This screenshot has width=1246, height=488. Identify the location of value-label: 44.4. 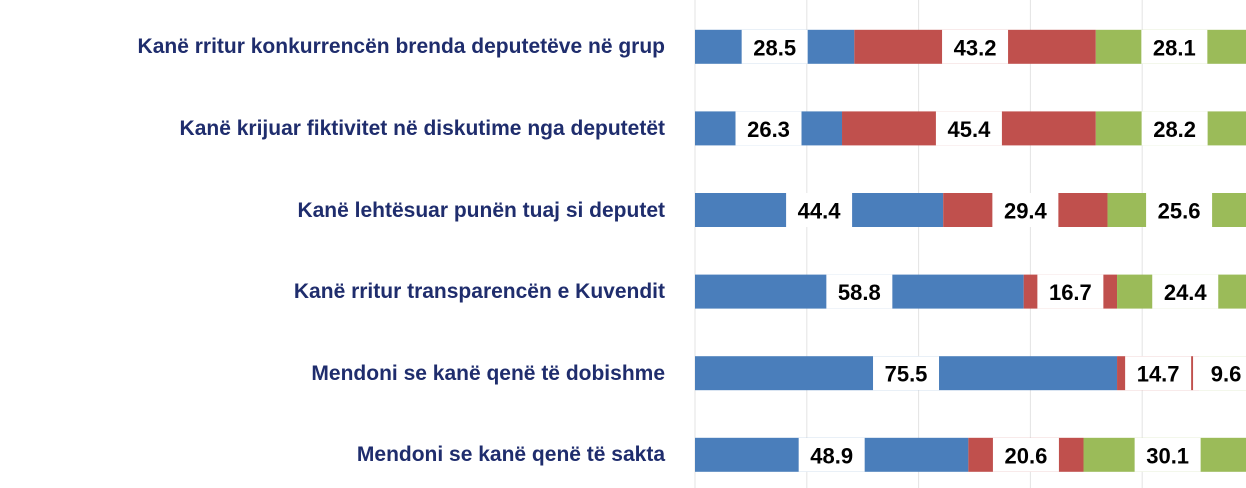
(820, 211).